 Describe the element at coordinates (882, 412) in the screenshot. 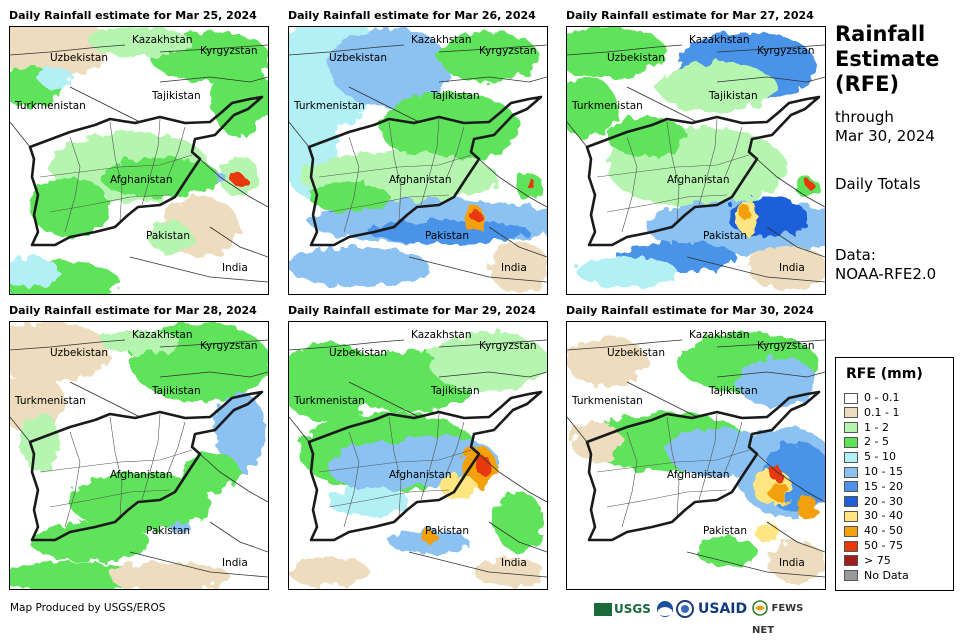

I see `legend-label: 0.1 - 1` at that location.